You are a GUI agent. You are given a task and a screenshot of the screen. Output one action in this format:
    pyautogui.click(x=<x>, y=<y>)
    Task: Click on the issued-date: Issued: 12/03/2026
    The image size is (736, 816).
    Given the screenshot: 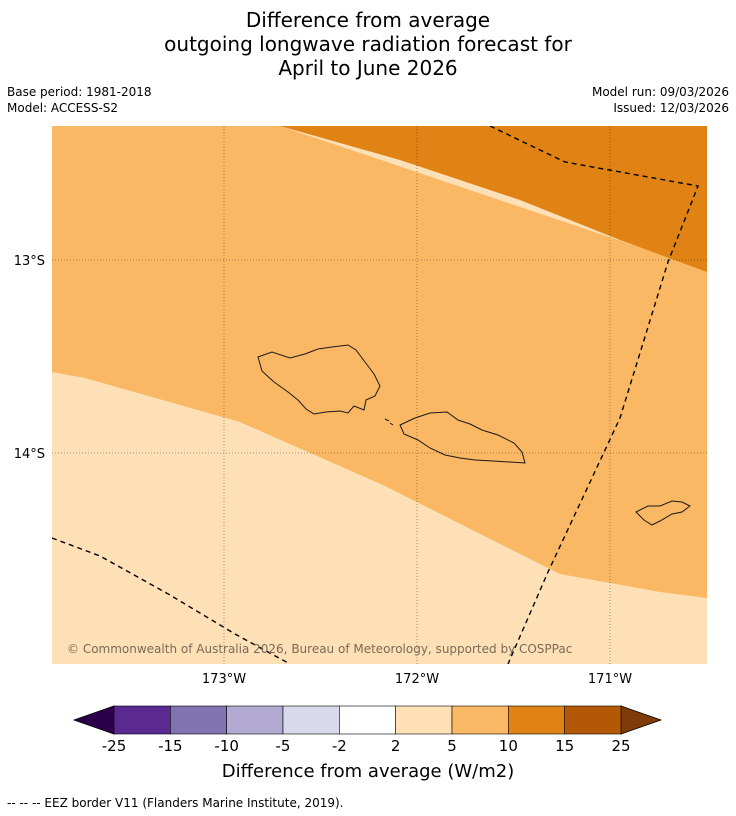 What is the action you would take?
    pyautogui.click(x=671, y=108)
    